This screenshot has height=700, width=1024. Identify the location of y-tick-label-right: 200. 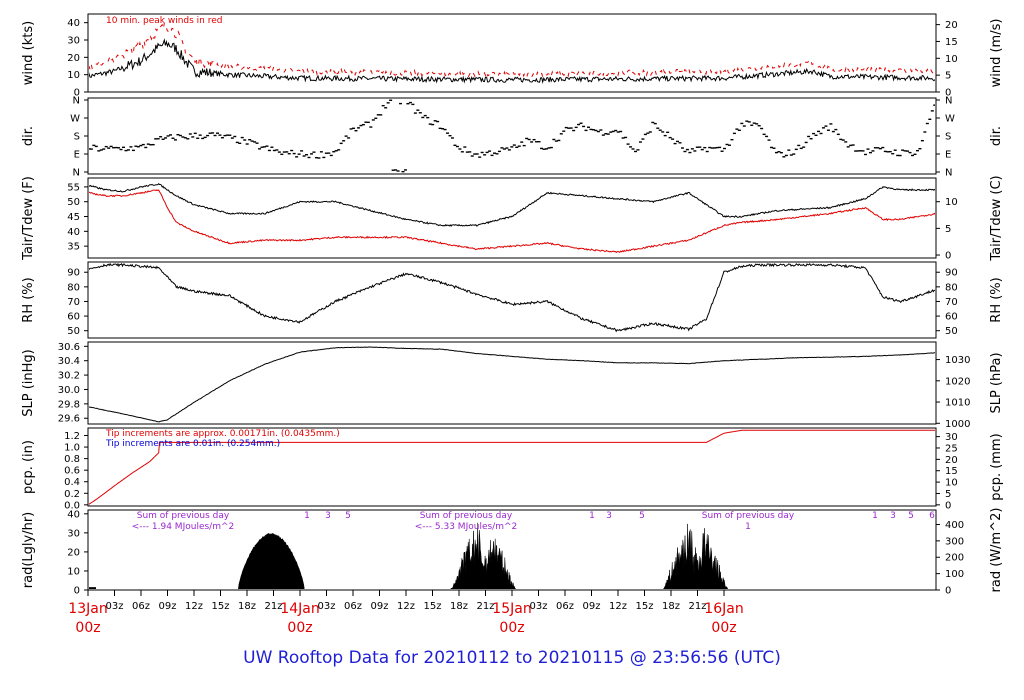
(954, 558).